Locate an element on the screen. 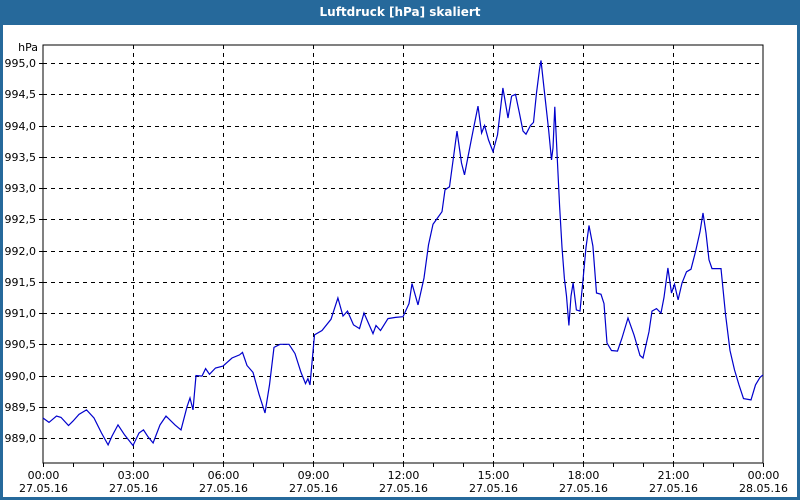 This screenshot has height=500, width=800. x-axis-label: 00:00 27.05.16 is located at coordinates (44, 482).